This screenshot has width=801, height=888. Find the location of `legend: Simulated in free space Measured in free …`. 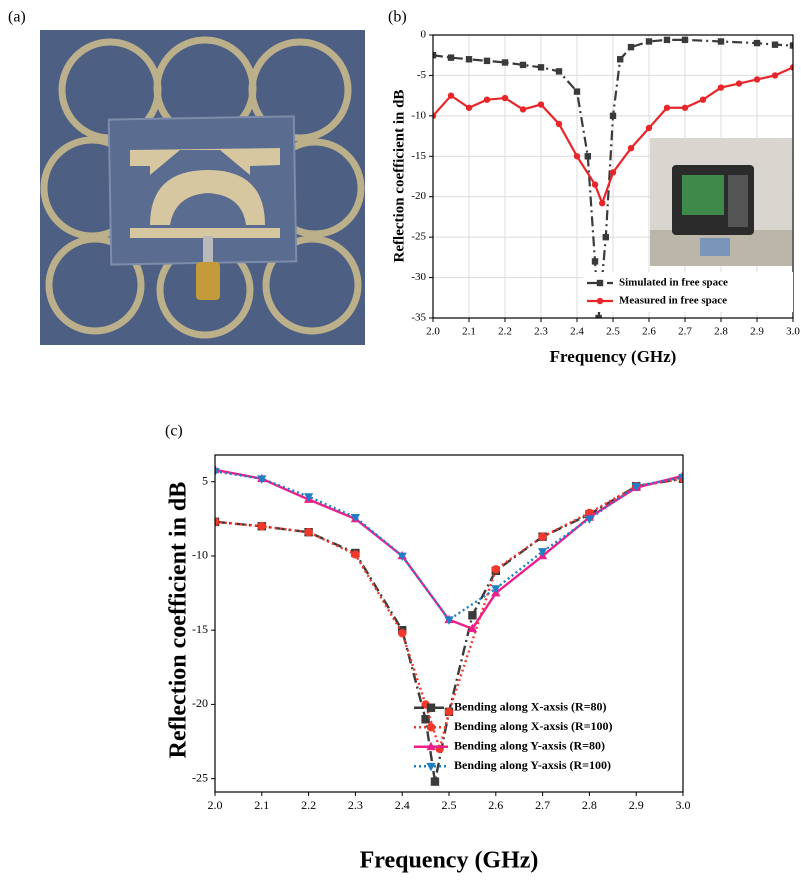

legend: Simulated in free space Measured in free … is located at coordinates (688, 292).